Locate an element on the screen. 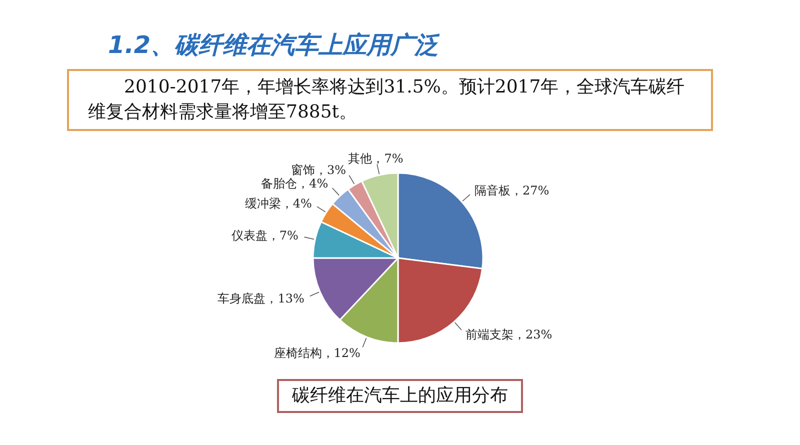 Image resolution: width=800 pixels, height=445 pixels. slice-label: 前端支架，23% is located at coordinates (508, 335).